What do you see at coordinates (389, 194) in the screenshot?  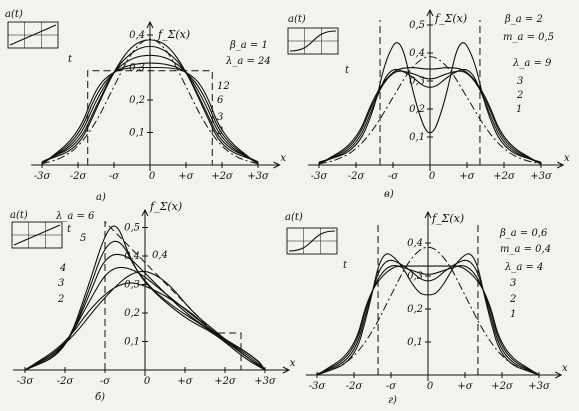 I see `panel-label: в)` at bounding box center [389, 194].